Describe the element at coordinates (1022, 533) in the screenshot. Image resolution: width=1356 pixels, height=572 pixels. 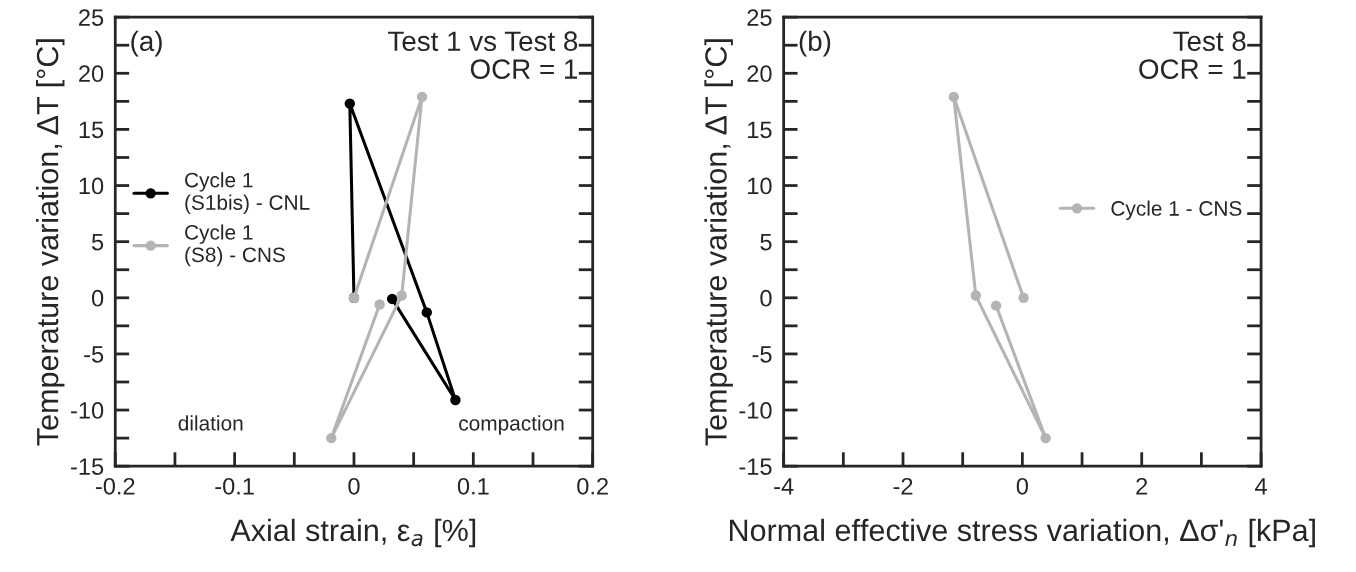
I see `x-axis-title: Normal effective stress variation, Δσ'$_{n}$ [kPa]` at that location.